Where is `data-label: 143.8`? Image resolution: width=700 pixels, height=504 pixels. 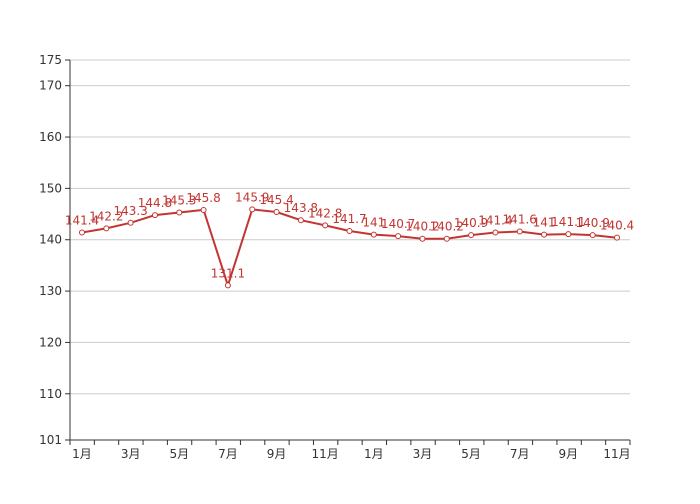
data-label: 143.8 is located at coordinates (301, 208).